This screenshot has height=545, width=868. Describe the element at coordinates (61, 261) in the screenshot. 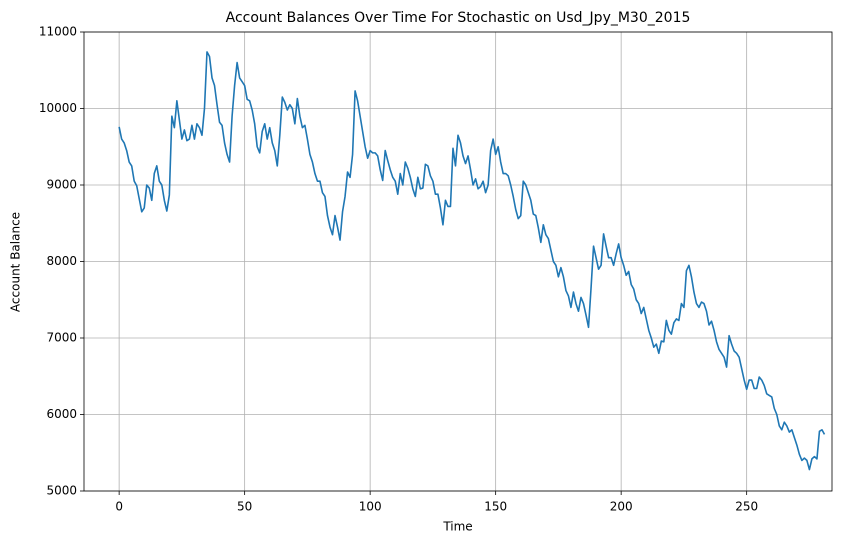

I see `y-tick-label: 8000` at that location.